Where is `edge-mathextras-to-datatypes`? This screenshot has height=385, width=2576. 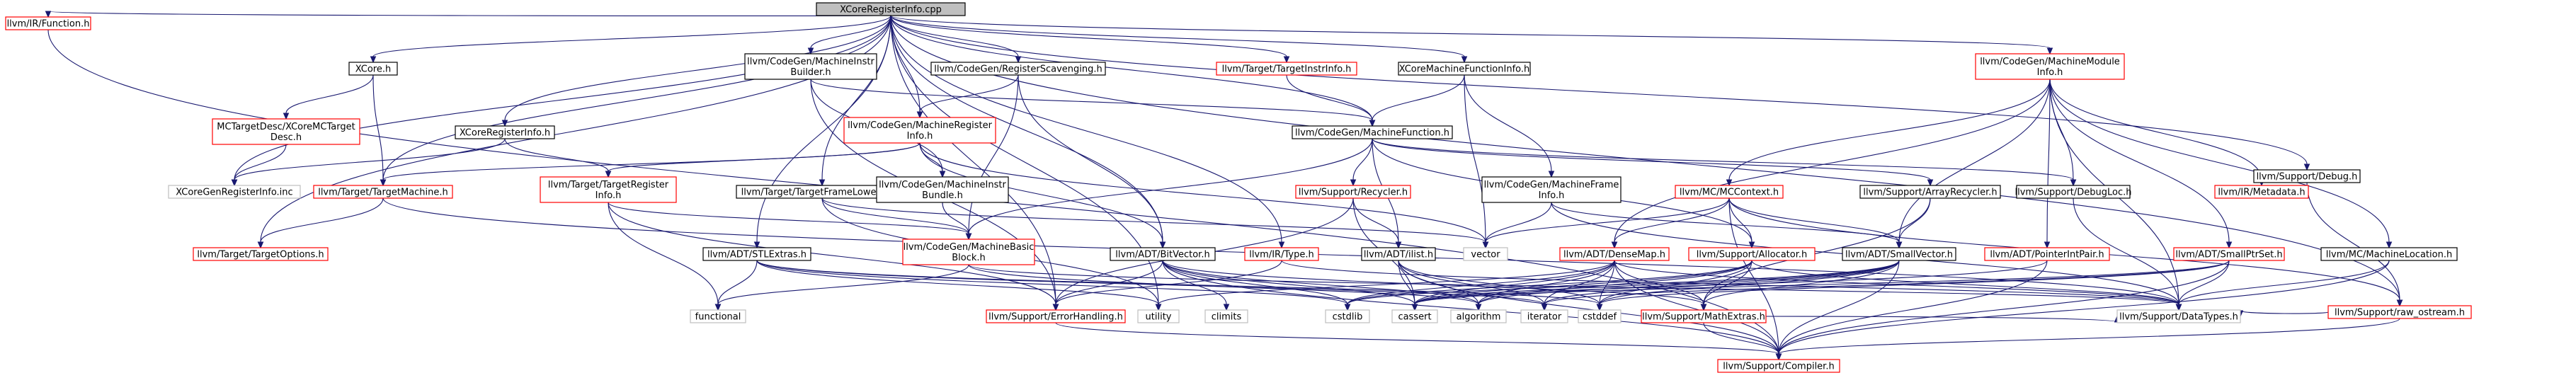
edge-mathextras-to-datatypes is located at coordinates (1942, 319).